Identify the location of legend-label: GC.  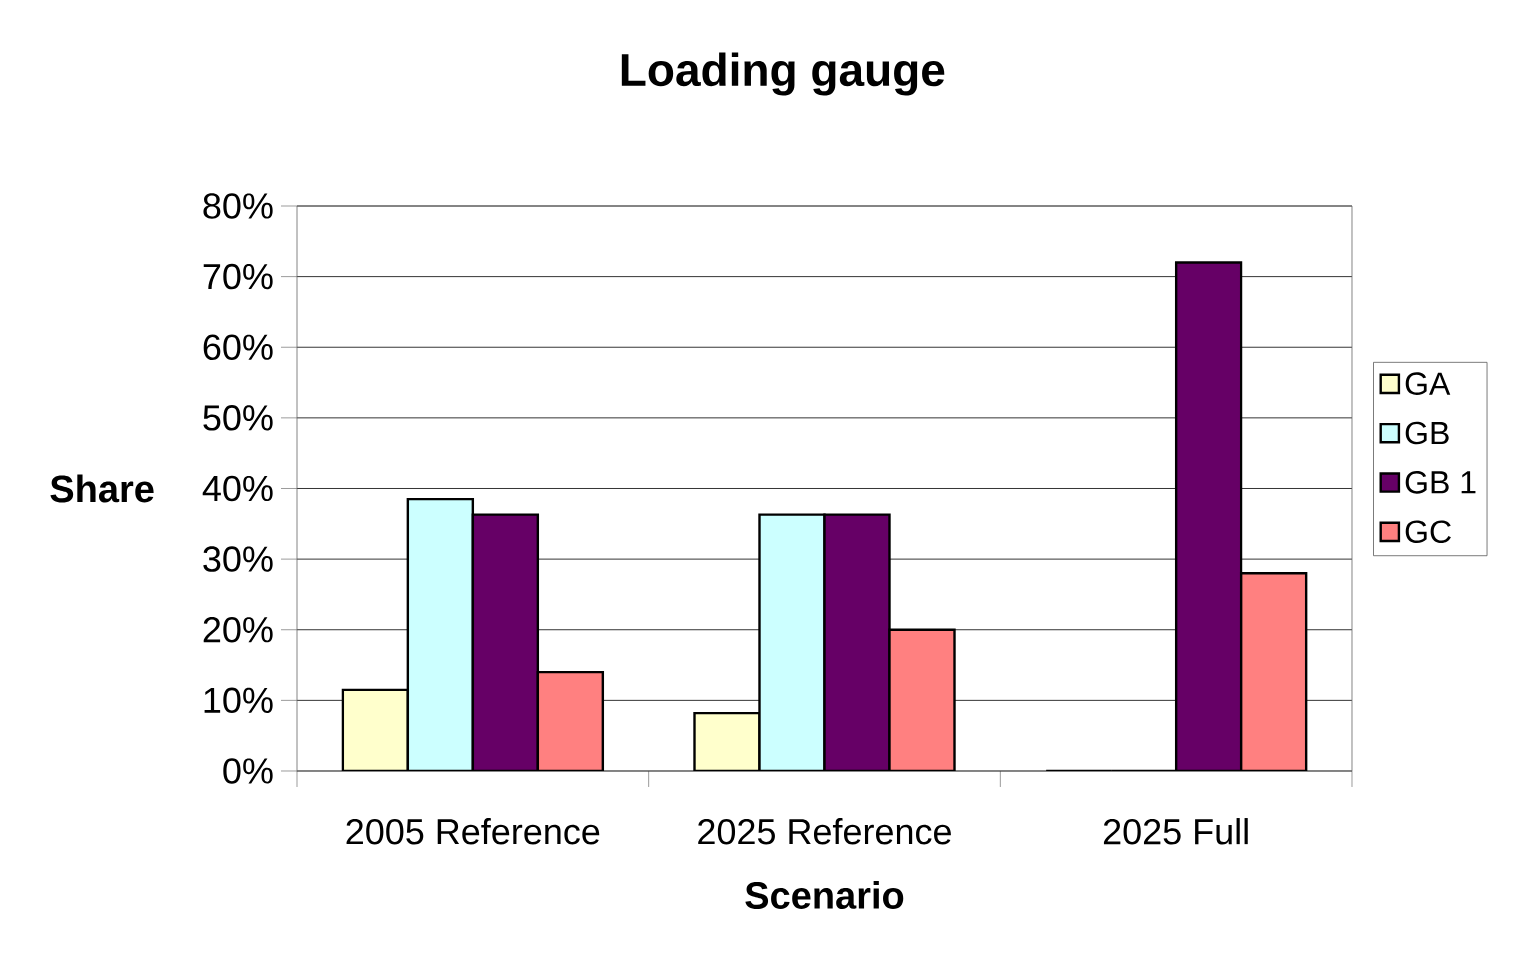
(1428, 532).